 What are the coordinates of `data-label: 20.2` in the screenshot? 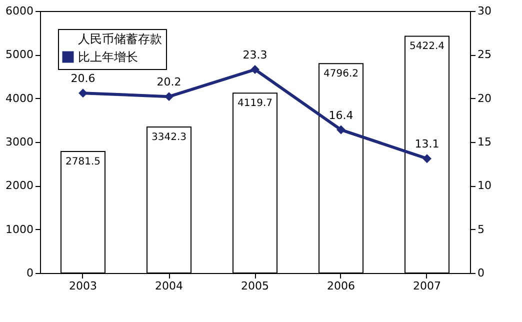 It's located at (169, 82).